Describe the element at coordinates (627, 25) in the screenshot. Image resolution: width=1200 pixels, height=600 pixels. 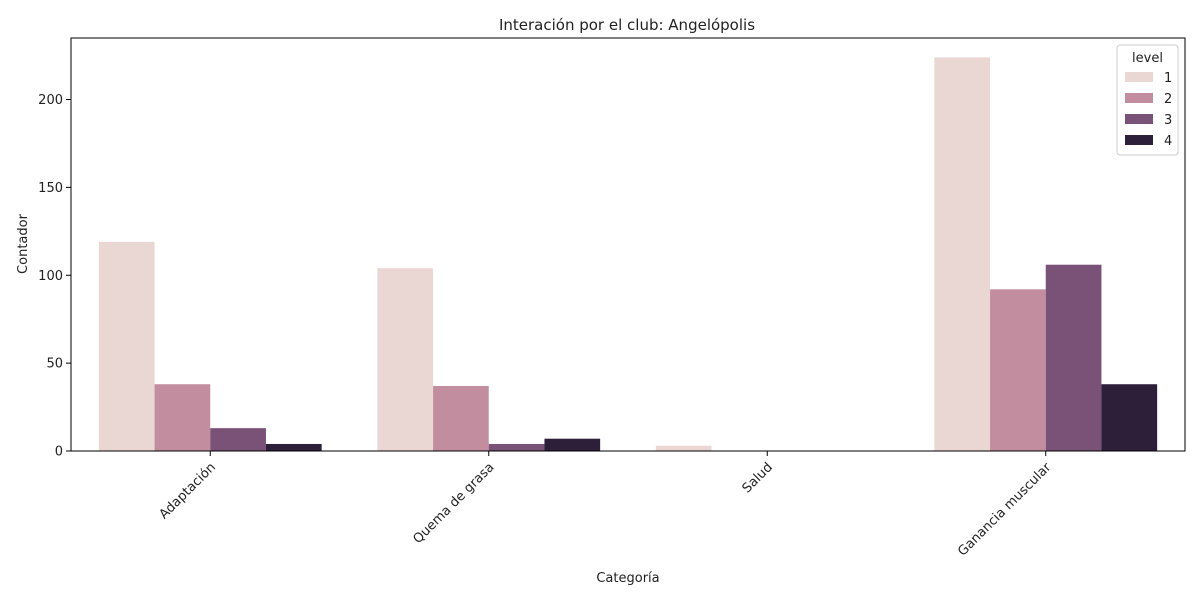
I see `chart-title: Interación por el club: Angelópolis` at that location.